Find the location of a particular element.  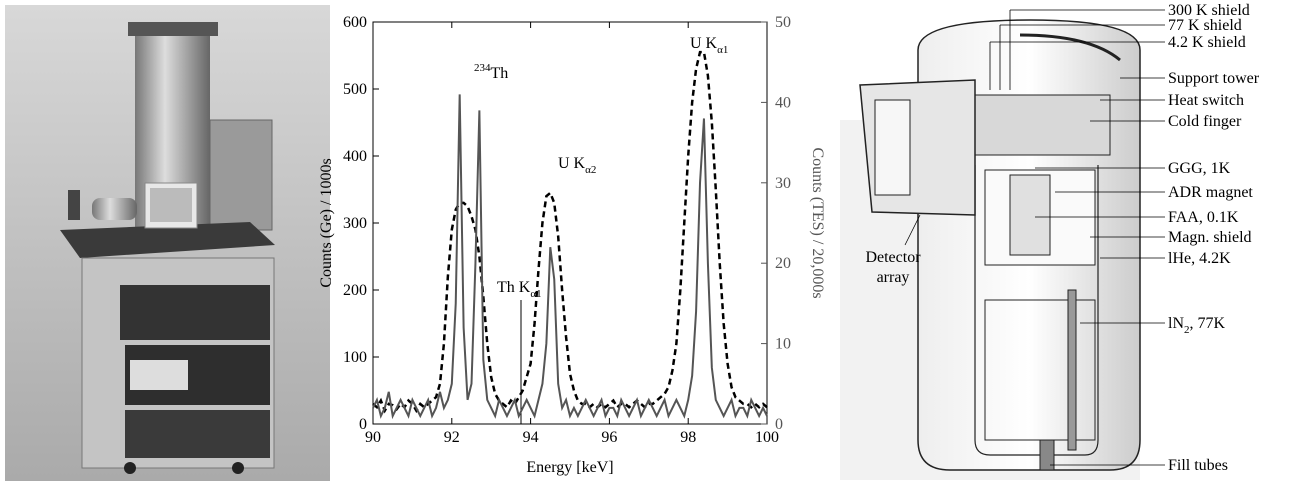

annotation-sup: 234 is located at coordinates (482, 68).